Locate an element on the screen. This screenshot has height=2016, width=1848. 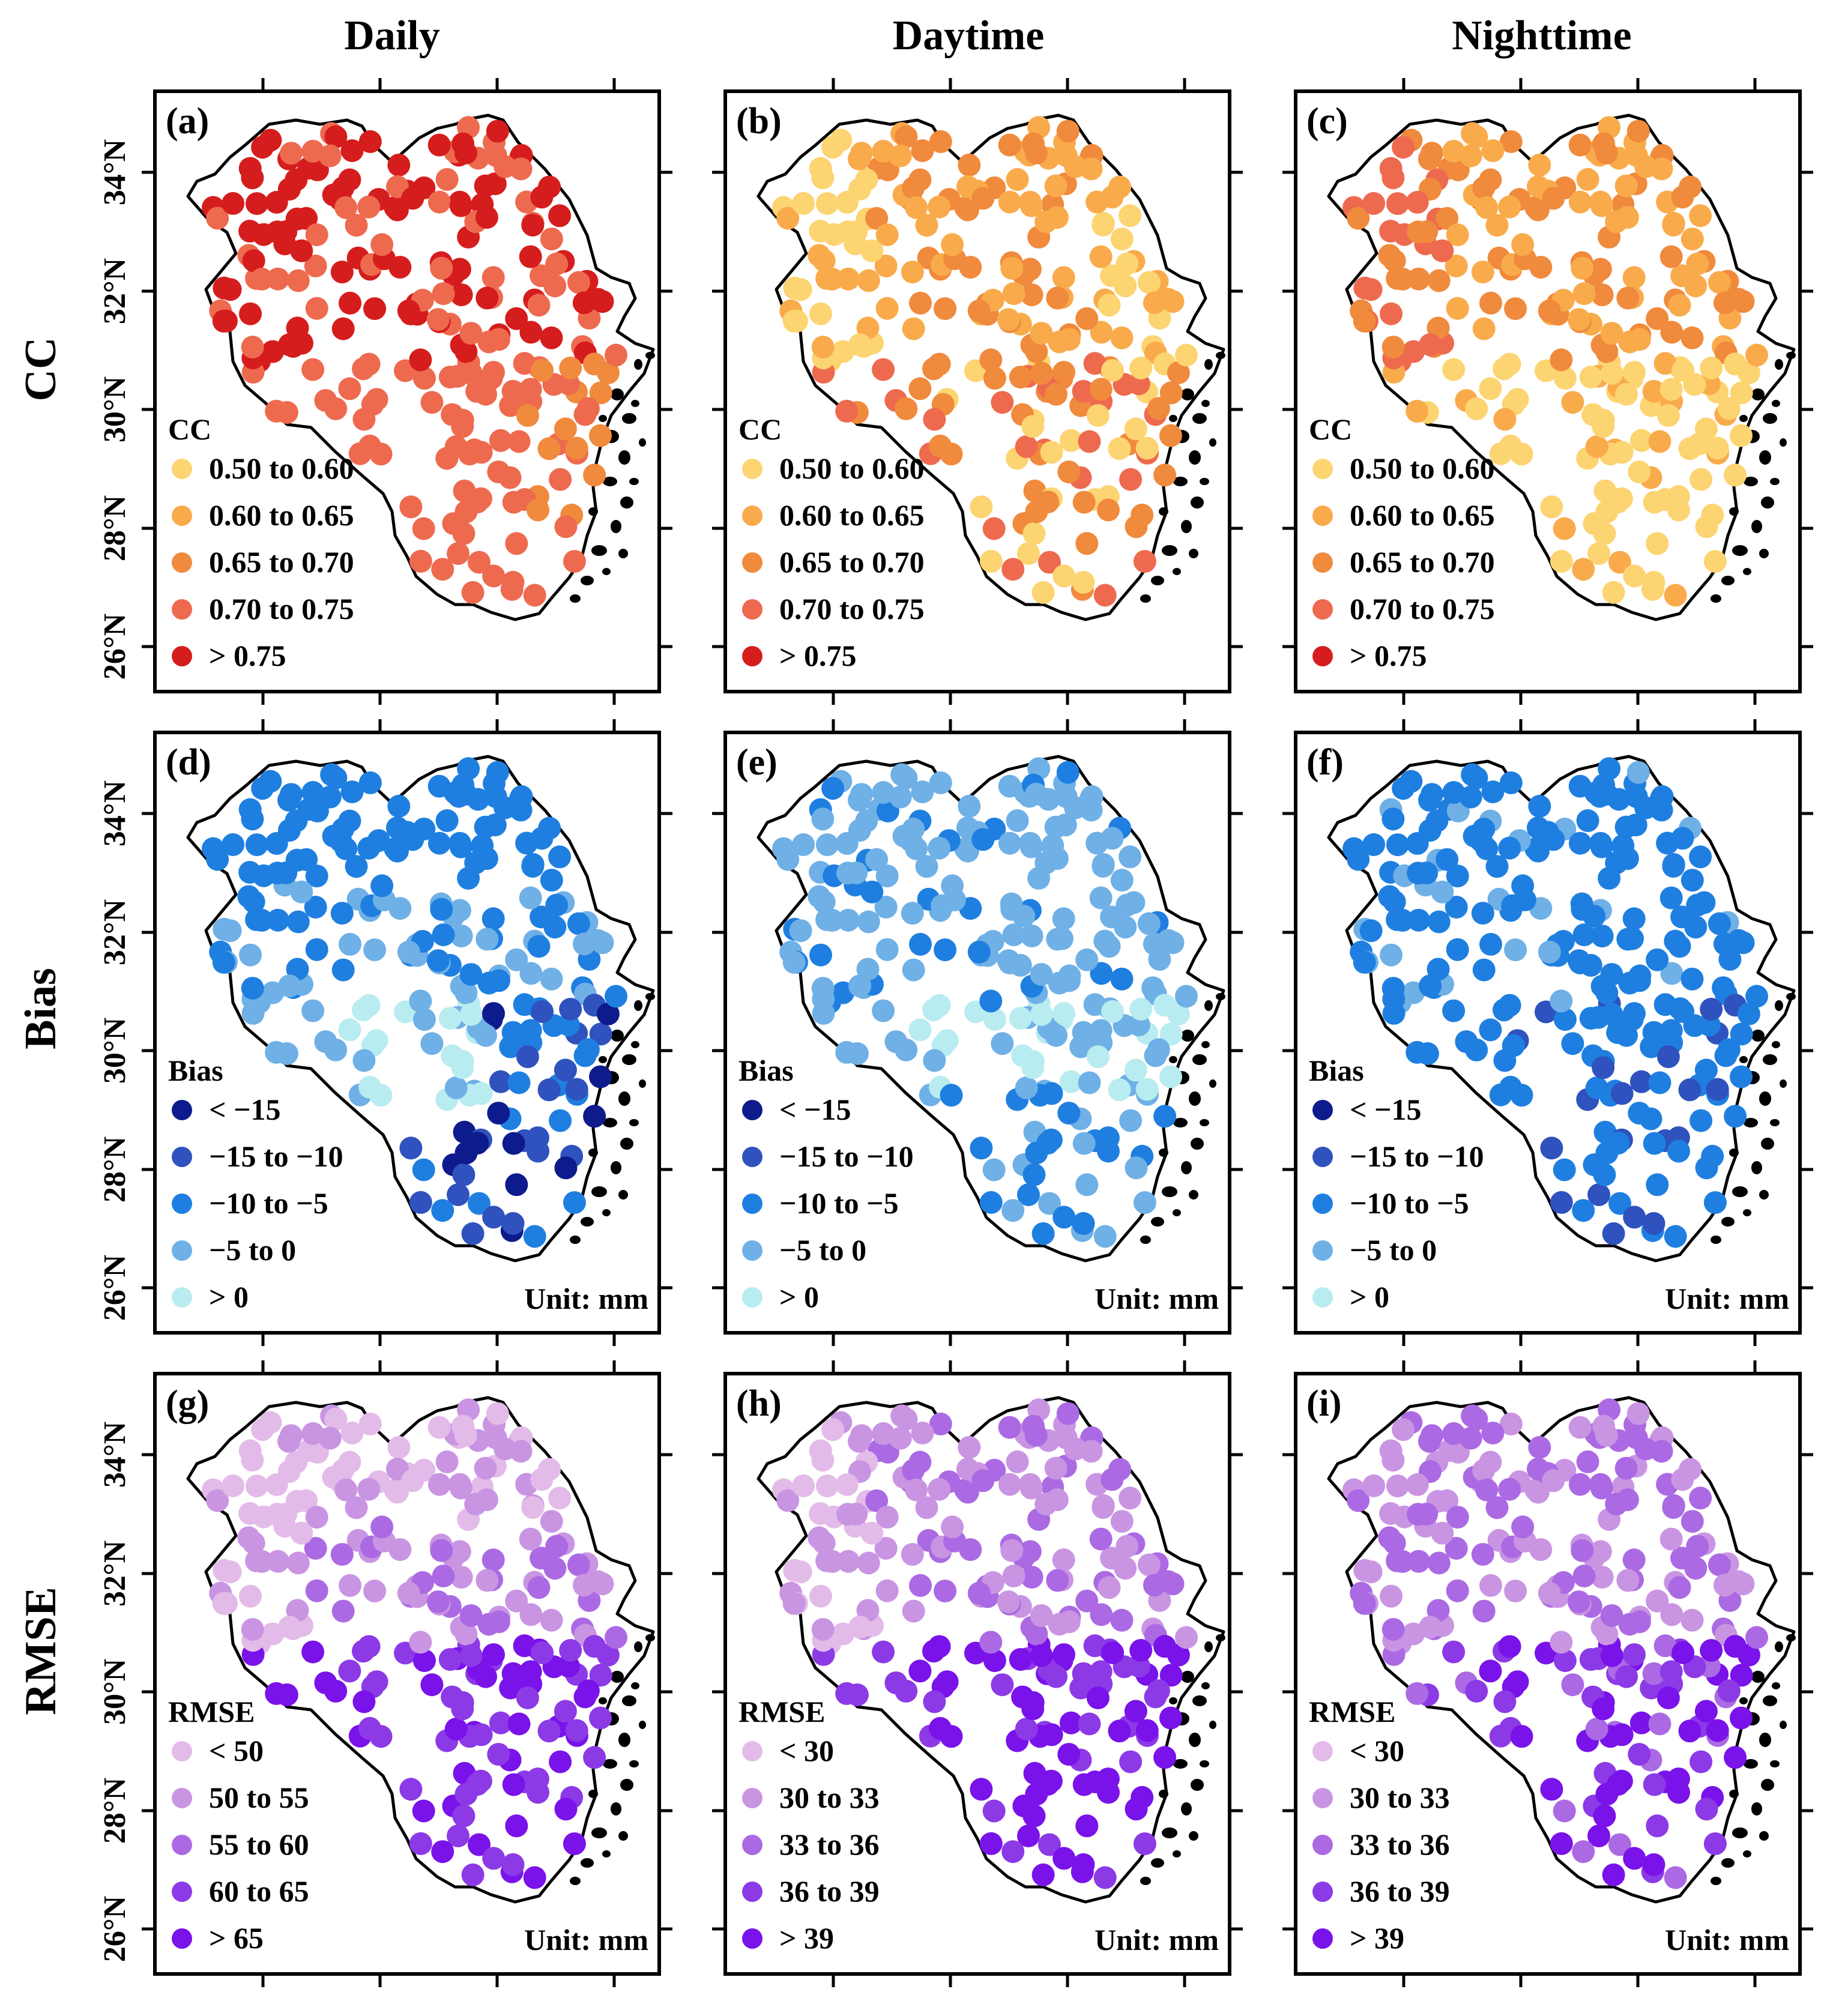
legend-item: 50 to 55 is located at coordinates (259, 1798).